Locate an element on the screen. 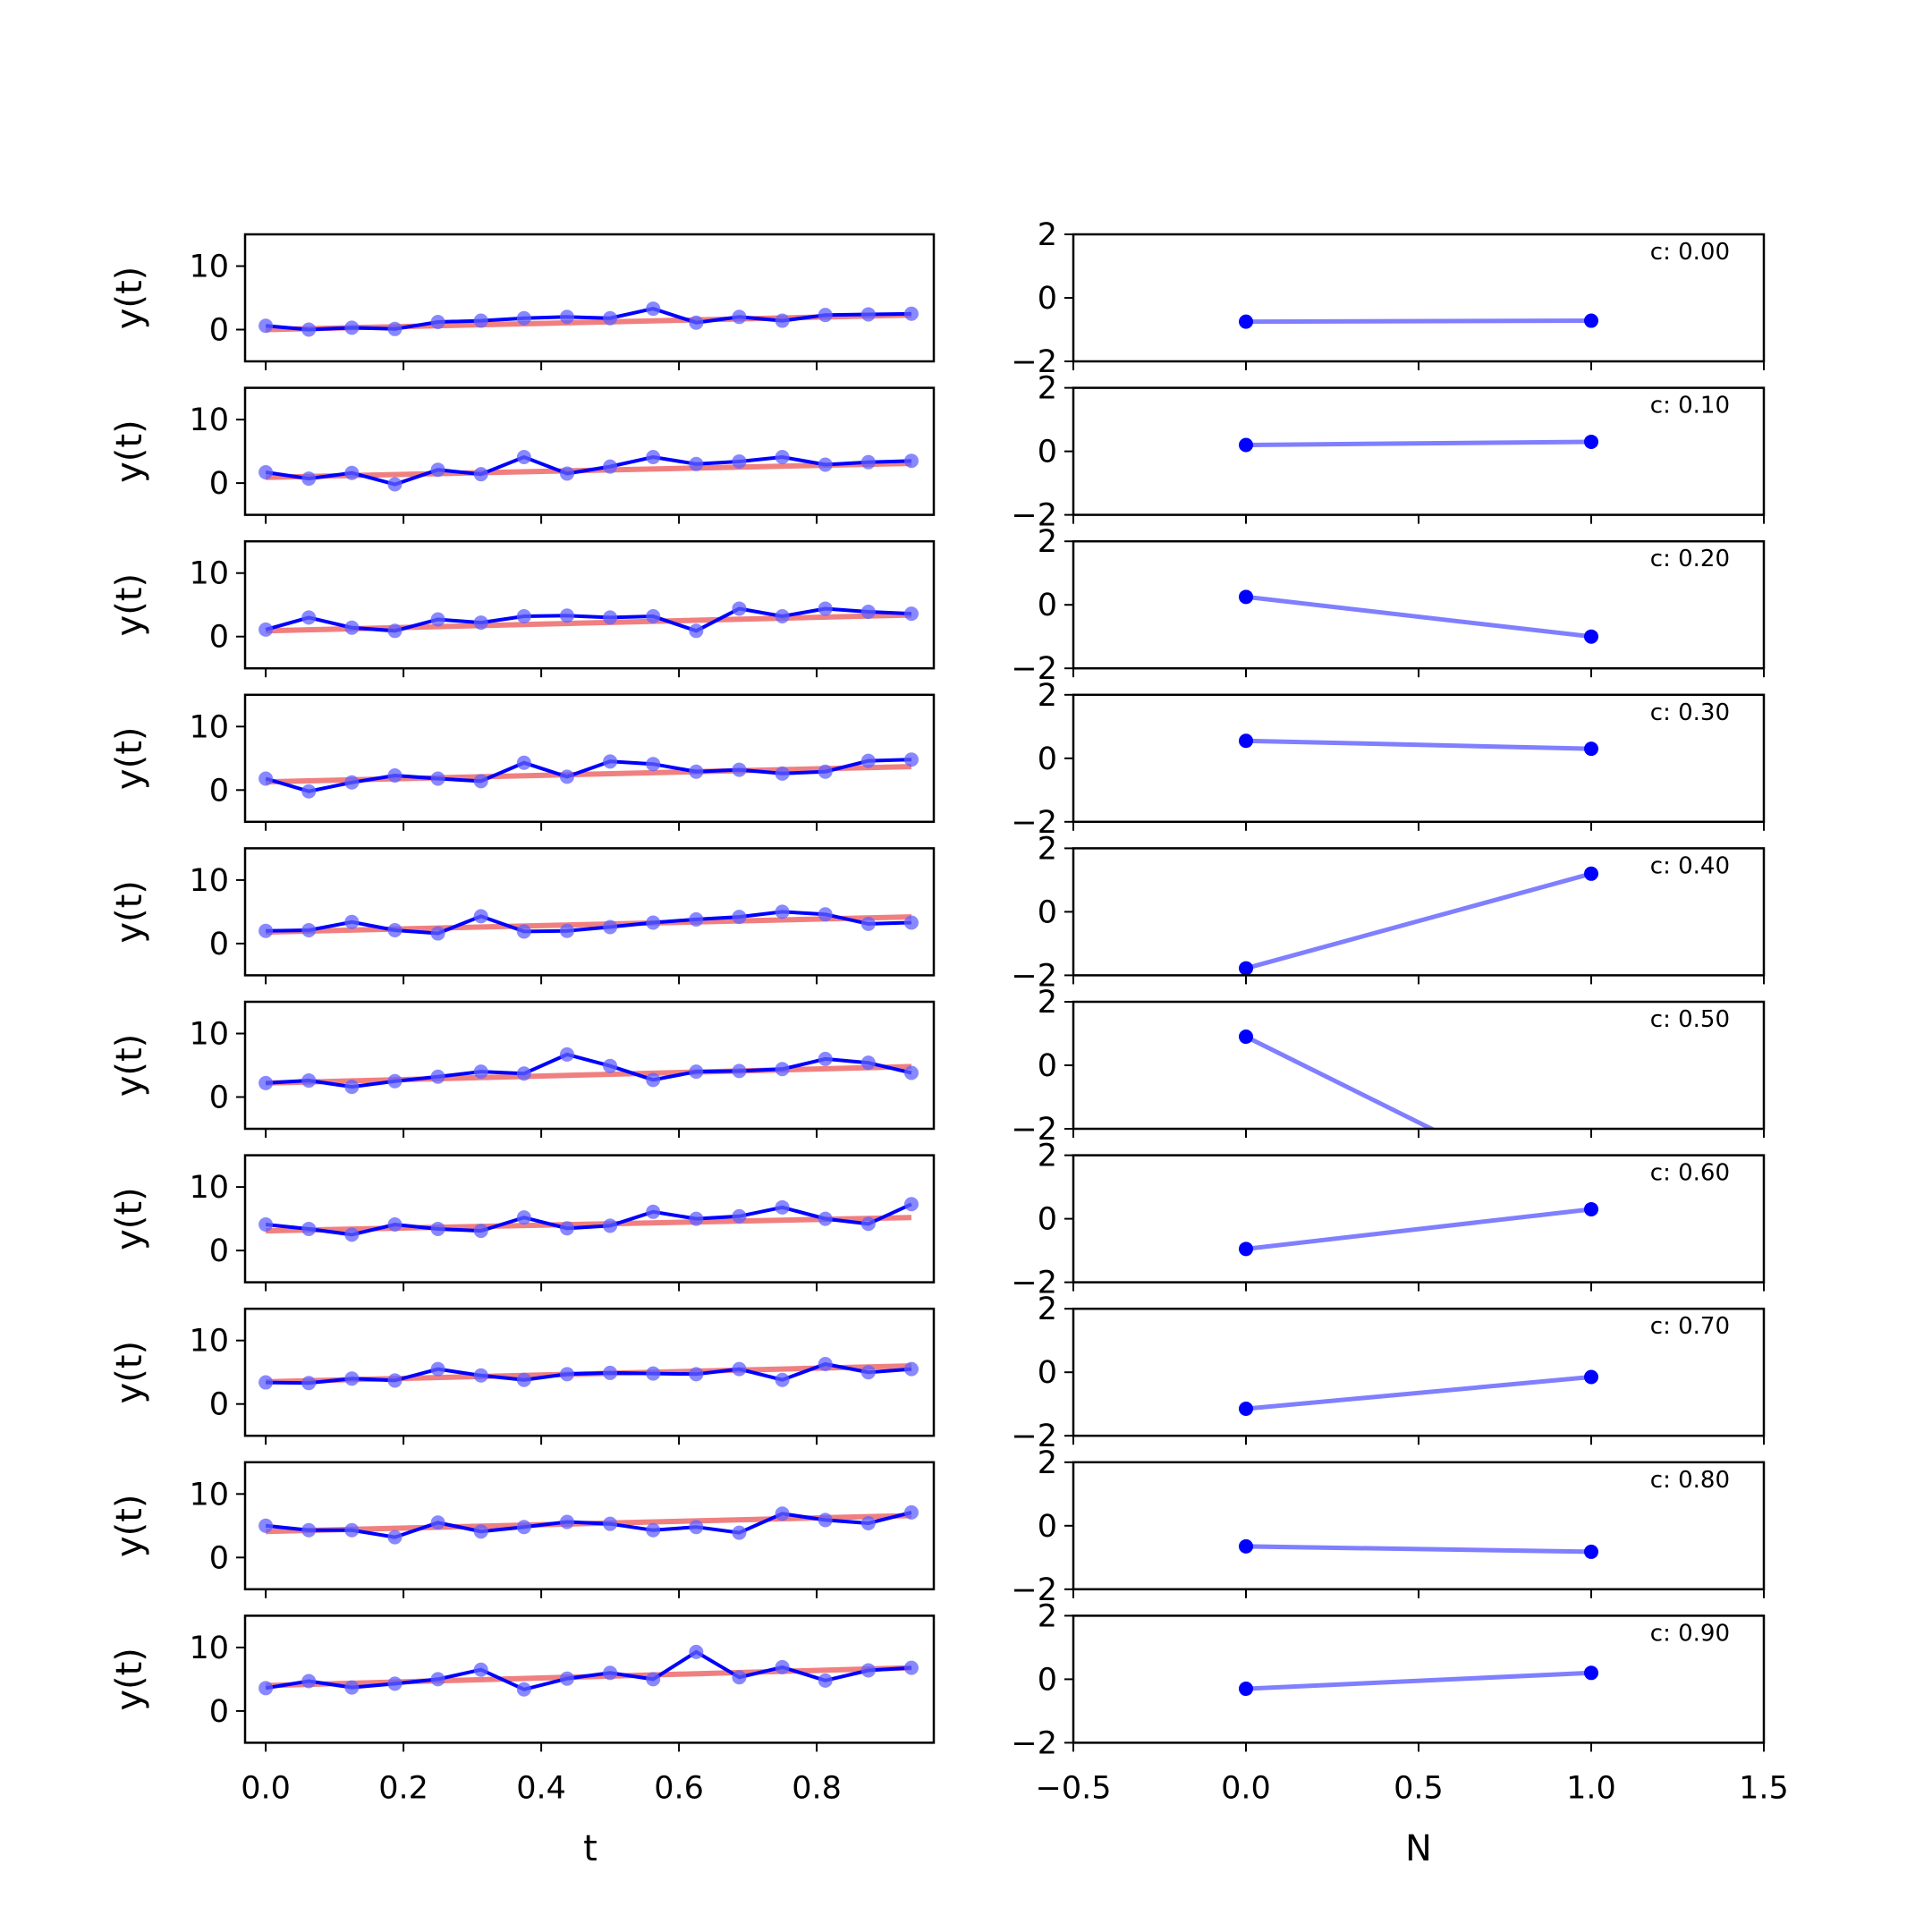  axes-frame is located at coordinates (589, 1679).